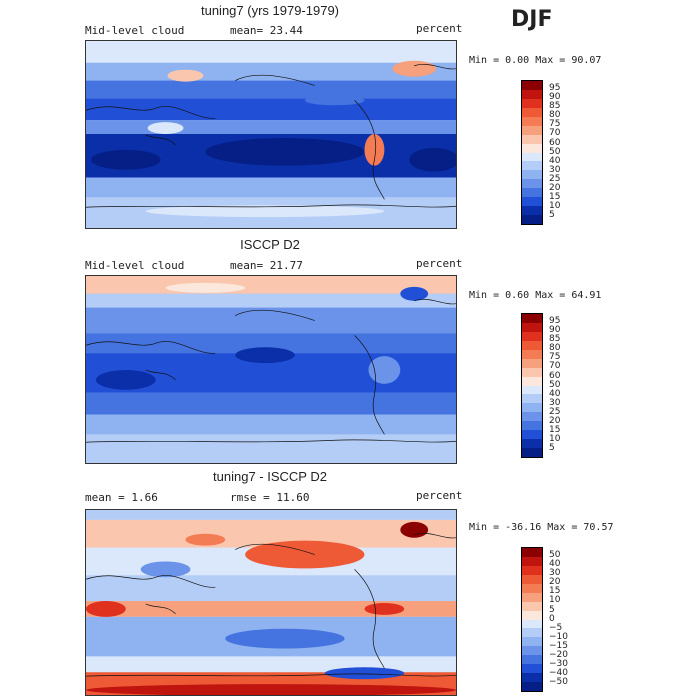 Image resolution: width=700 pixels, height=700 pixels. What do you see at coordinates (558, 636) in the screenshot?
I see `colorbar-label: −10` at bounding box center [558, 636].